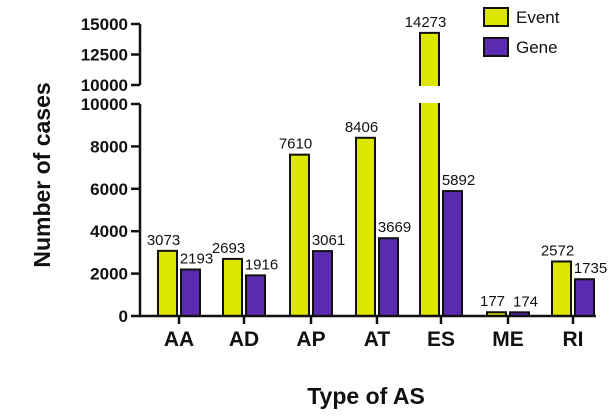 This screenshot has height=418, width=611. What do you see at coordinates (394, 227) in the screenshot?
I see `data-label-gene-at: 3669` at bounding box center [394, 227].